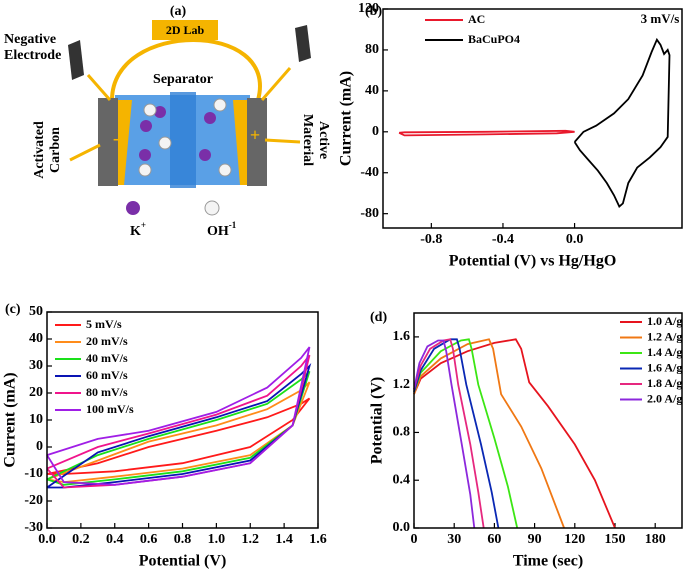 This screenshot has width=685, height=576. What do you see at coordinates (217, 539) in the screenshot?
I see `x-tick-label: 1.0` at bounding box center [217, 539].